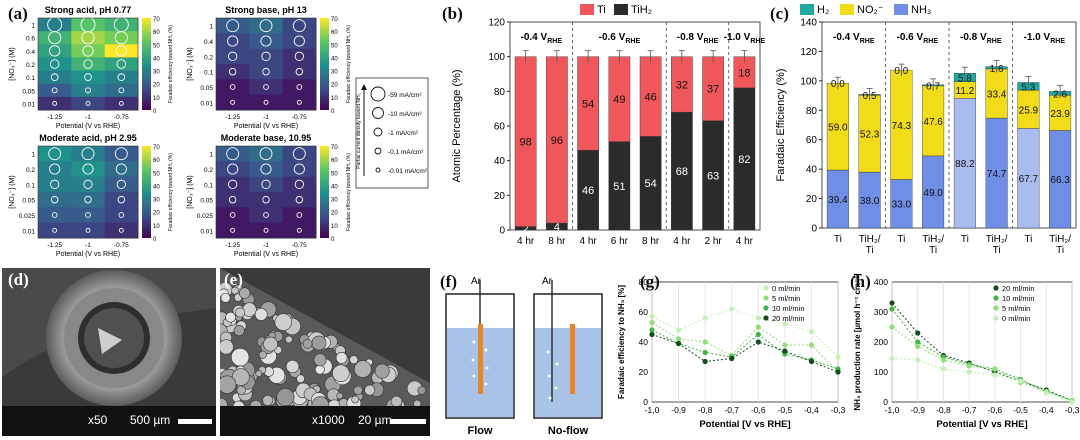 This screenshot has width=1080, height=440. Describe the element at coordinates (1029, 179) in the screenshot. I see `data-label: 67.7` at that location.